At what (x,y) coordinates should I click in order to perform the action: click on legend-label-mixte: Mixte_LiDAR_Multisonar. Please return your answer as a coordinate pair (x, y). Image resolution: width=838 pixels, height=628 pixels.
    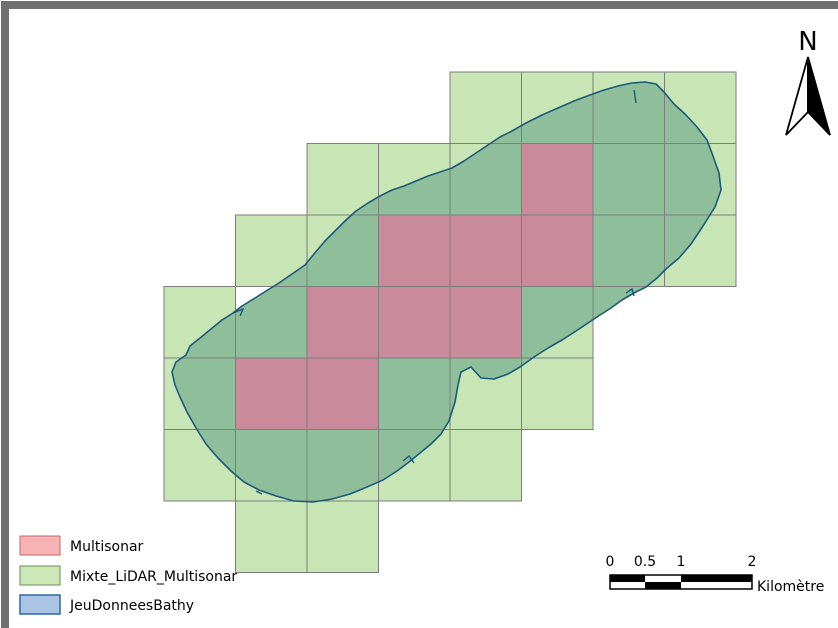
    Looking at the image, I should click on (153, 577).